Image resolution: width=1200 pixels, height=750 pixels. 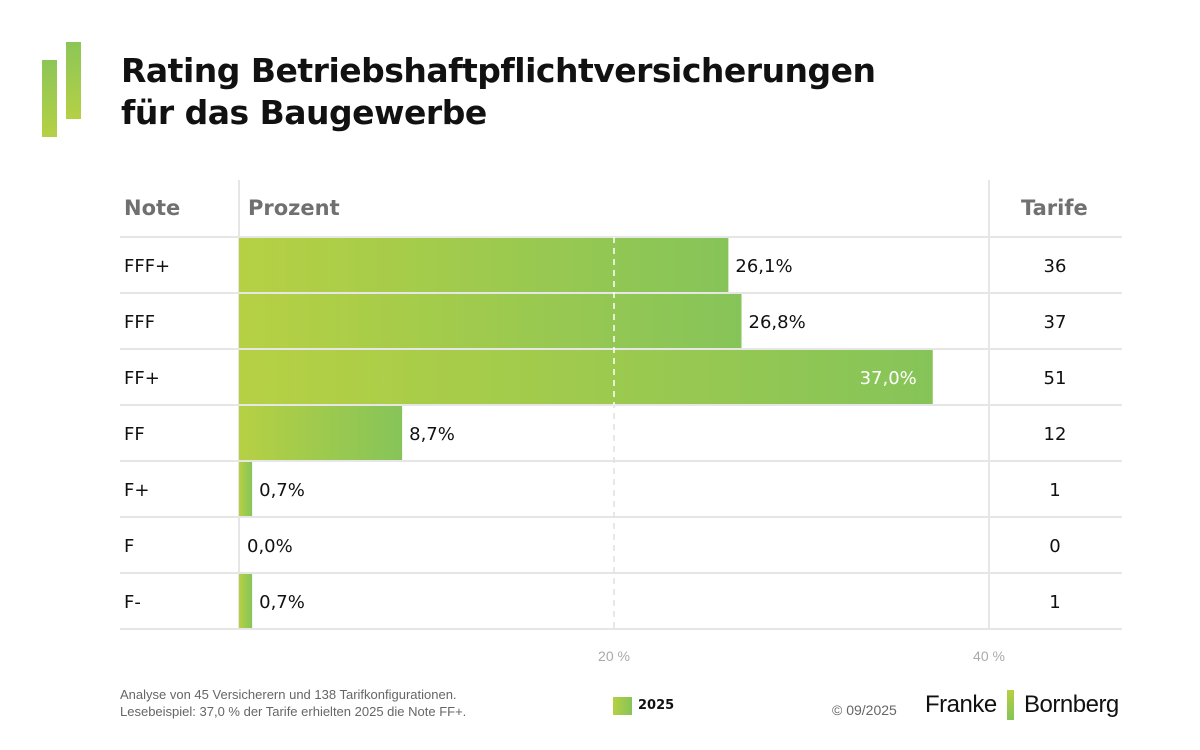 What do you see at coordinates (1055, 322) in the screenshot?
I see `tariff-count: 37` at bounding box center [1055, 322].